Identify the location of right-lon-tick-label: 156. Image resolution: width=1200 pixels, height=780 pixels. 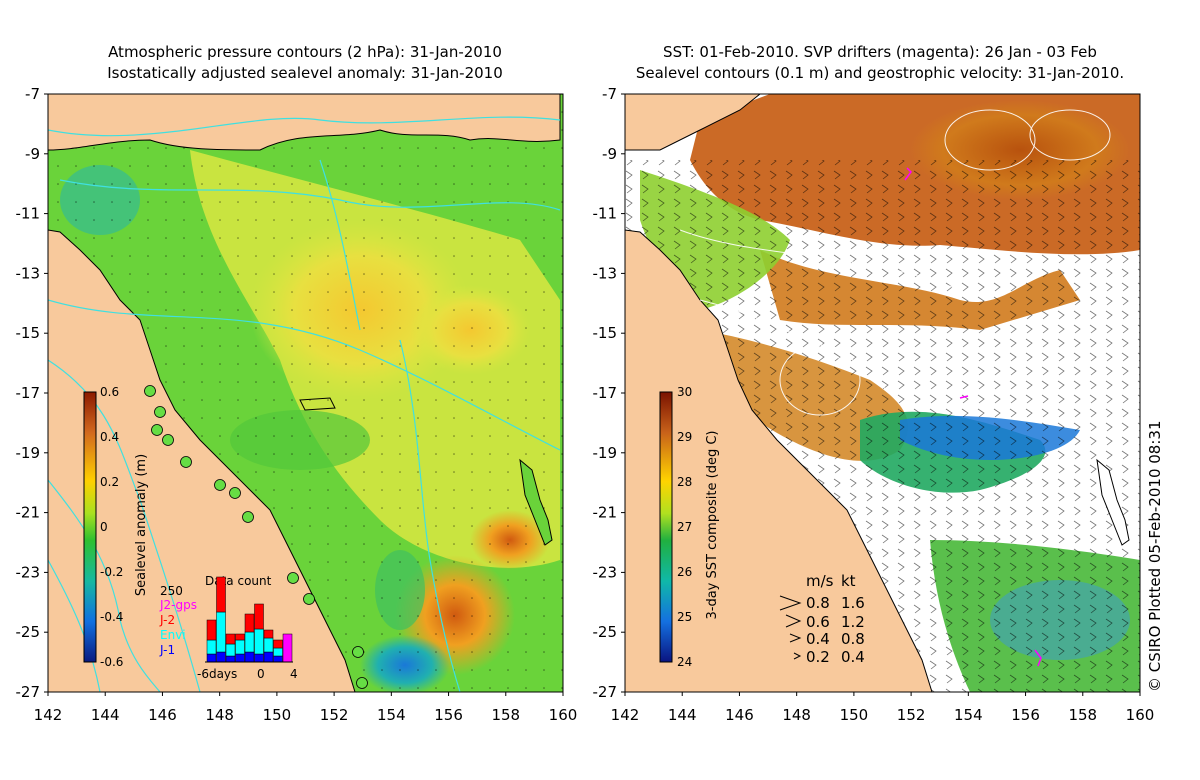
(1025, 715).